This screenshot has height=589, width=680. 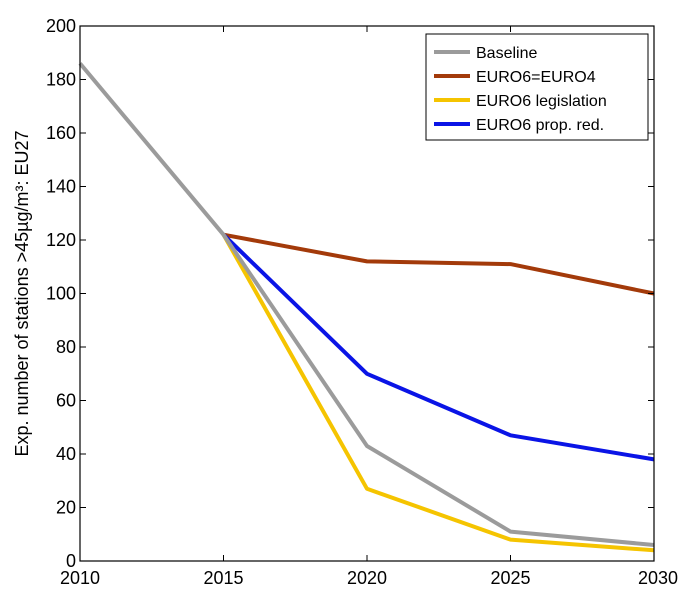 I want to click on y-tick-label: 100, so click(x=61, y=294).